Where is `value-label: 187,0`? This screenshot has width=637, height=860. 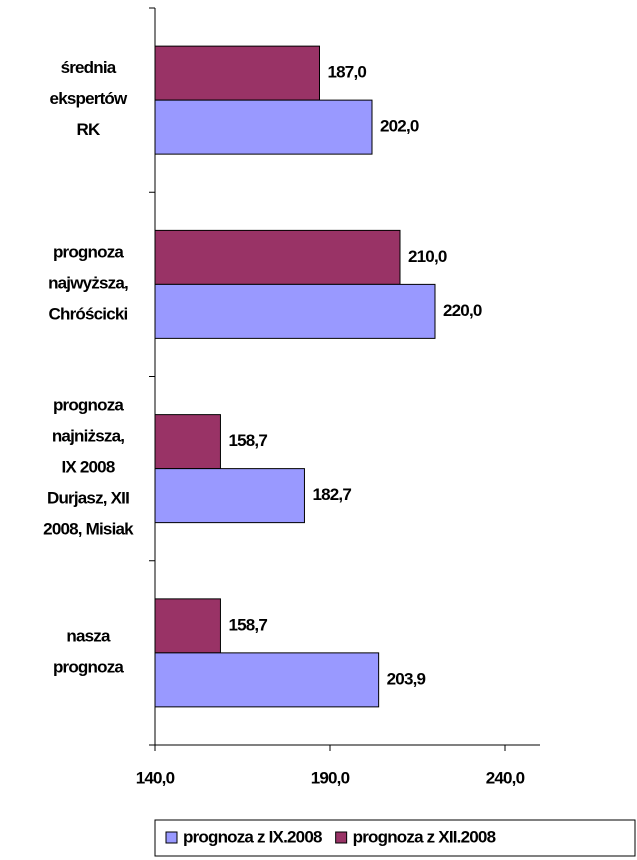 value-label: 187,0 is located at coordinates (347, 72).